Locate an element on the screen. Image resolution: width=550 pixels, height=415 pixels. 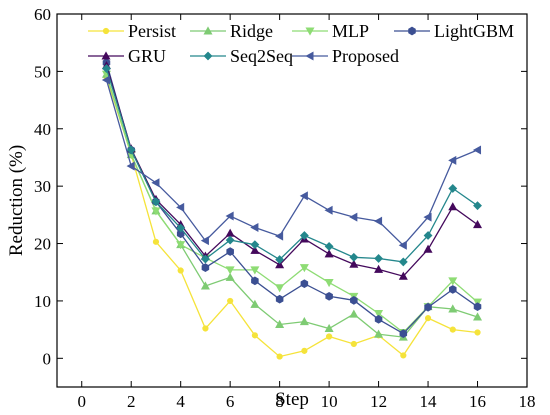
x-tick-label: 4 is located at coordinates (180, 401).